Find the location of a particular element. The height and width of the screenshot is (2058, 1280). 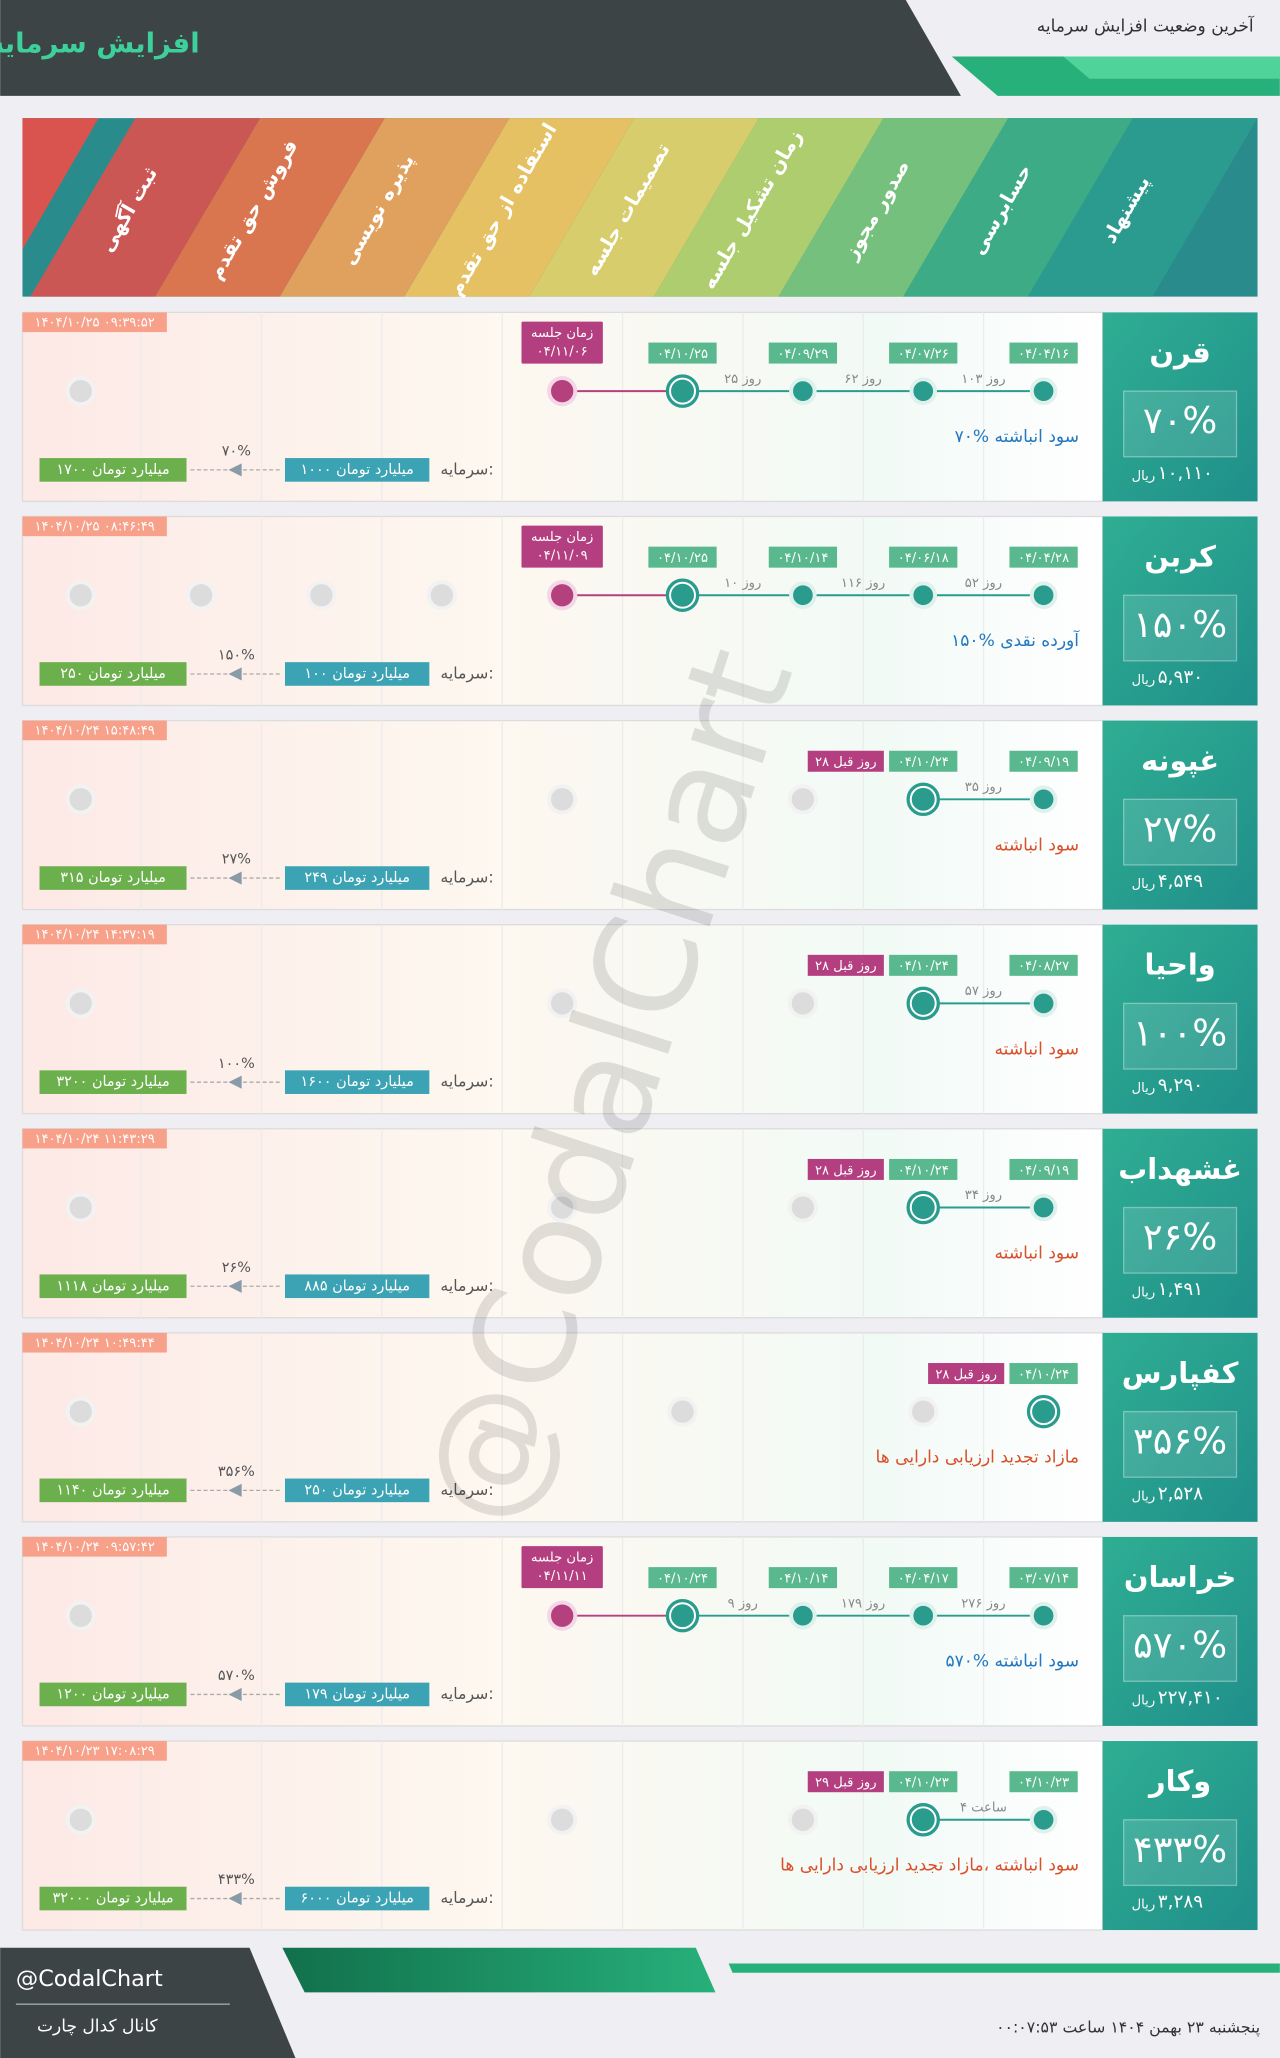

capital-from: ۸۸۵ میلیارد تومان is located at coordinates (357, 1286).